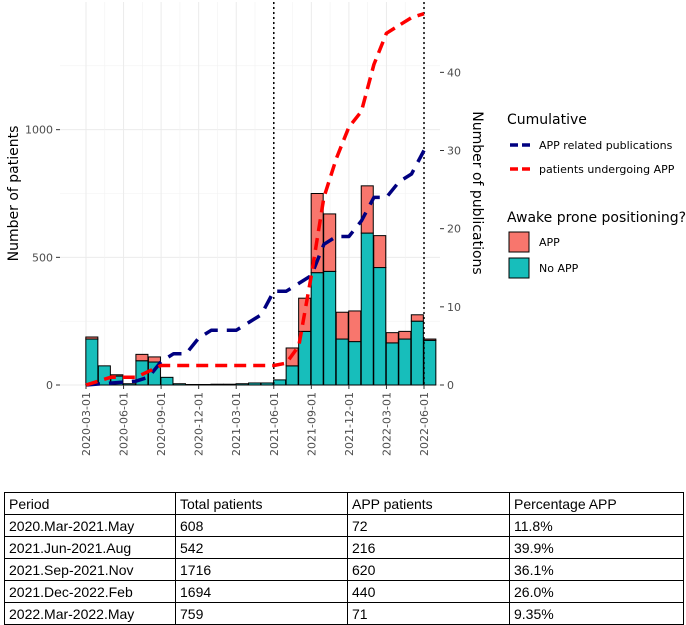 The height and width of the screenshot is (625, 686). Describe the element at coordinates (454, 307) in the screenshot. I see `y-tick-label-right: 10` at that location.